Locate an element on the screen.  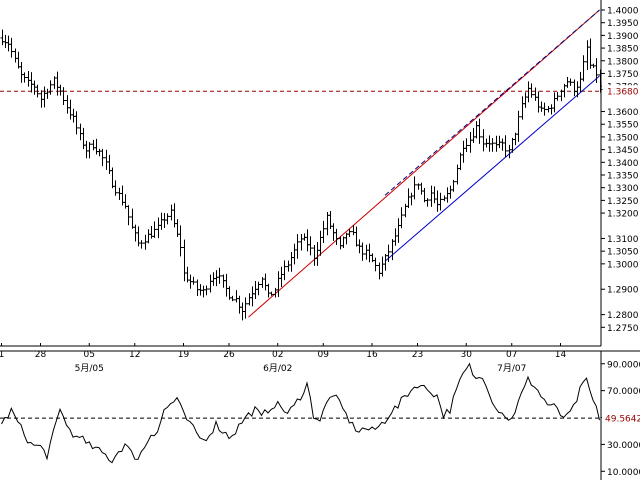
date-tick-label: 16 is located at coordinates (372, 355).